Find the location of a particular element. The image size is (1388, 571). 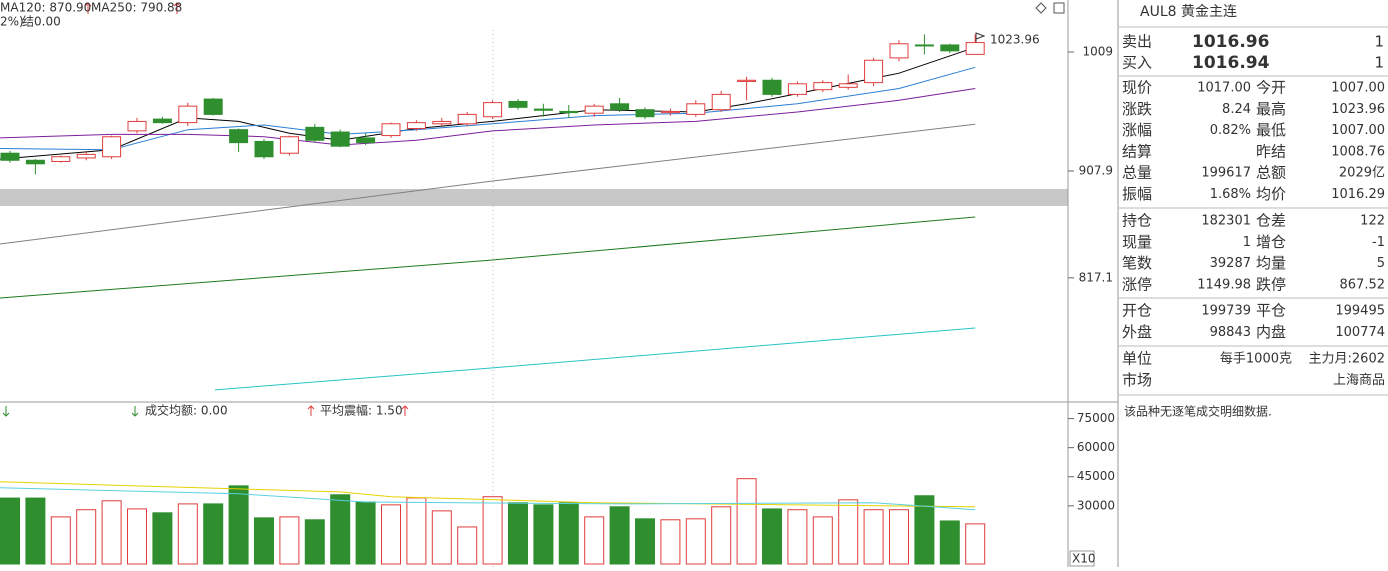

field-label: 均量 is located at coordinates (1271, 263).